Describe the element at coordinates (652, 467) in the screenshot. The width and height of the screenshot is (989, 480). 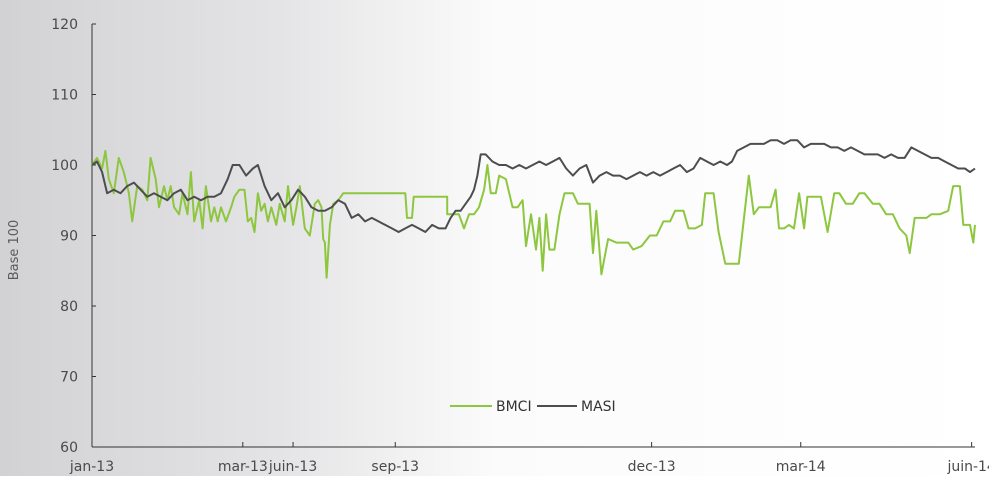
I see `x-tick-label: dec-13` at that location.